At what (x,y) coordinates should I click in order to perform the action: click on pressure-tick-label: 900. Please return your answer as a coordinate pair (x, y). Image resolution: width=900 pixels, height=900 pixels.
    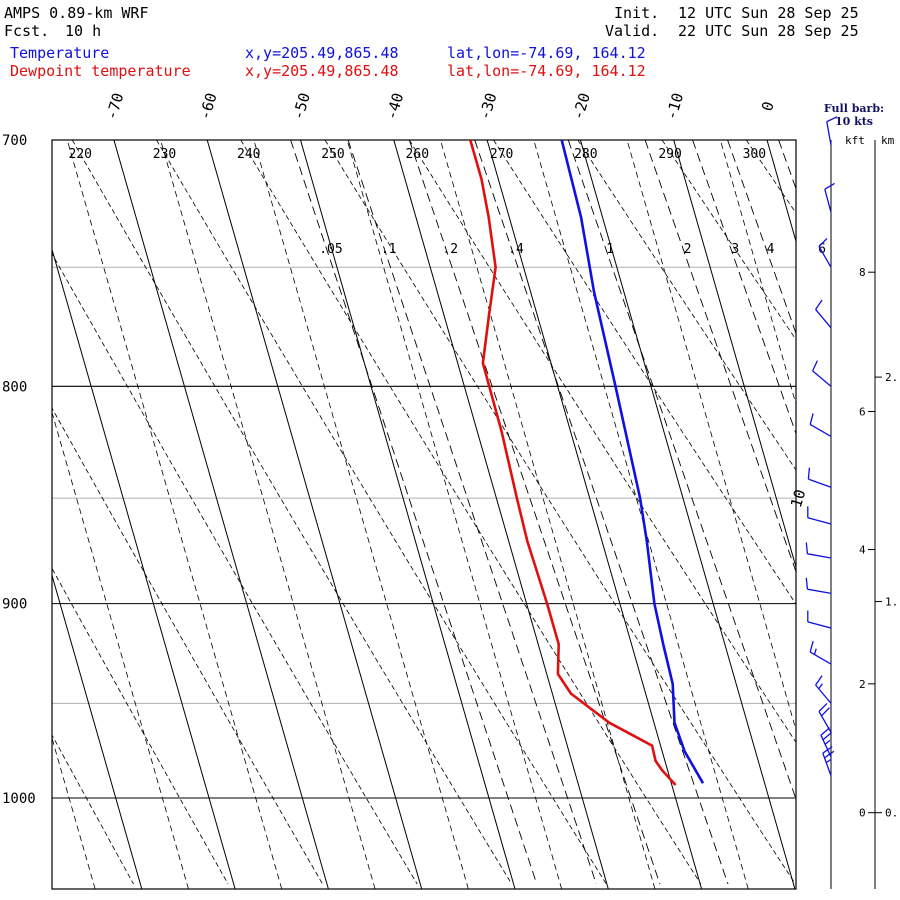
    Looking at the image, I should click on (14, 605).